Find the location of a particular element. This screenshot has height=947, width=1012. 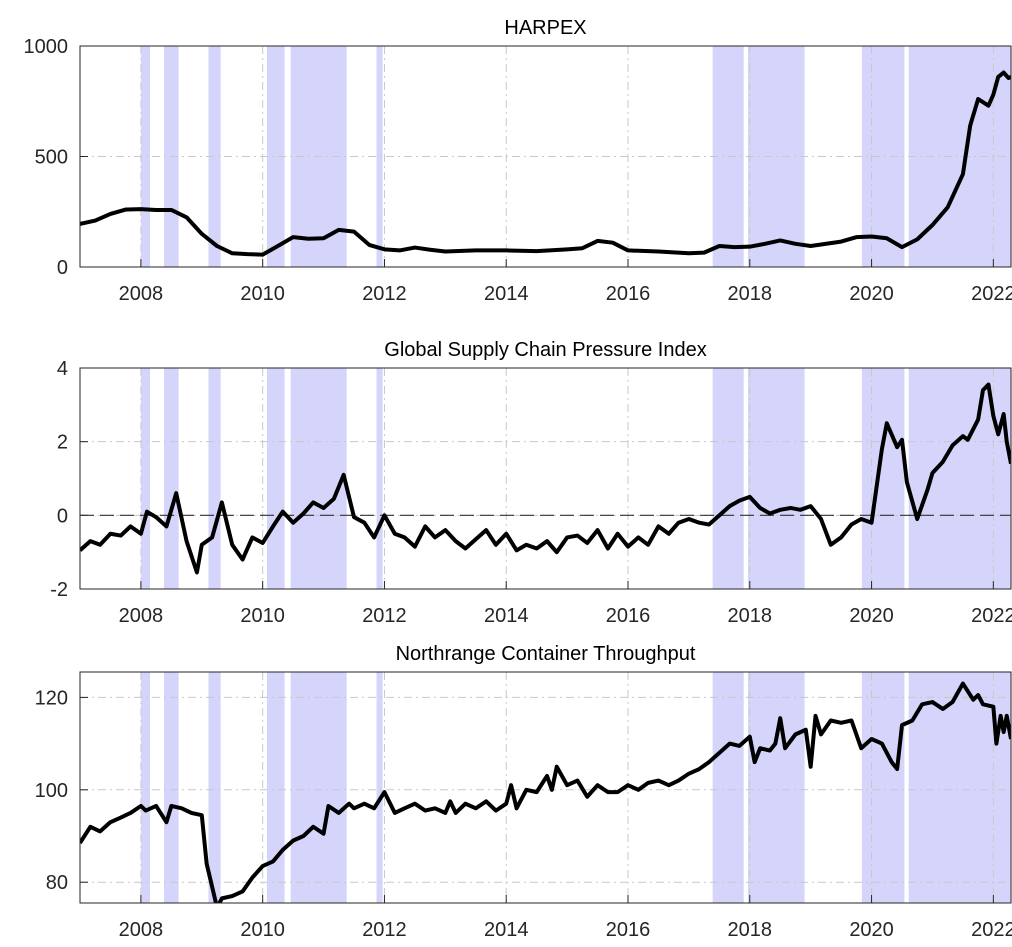

y-tick-label: 1000 is located at coordinates (46, 47).